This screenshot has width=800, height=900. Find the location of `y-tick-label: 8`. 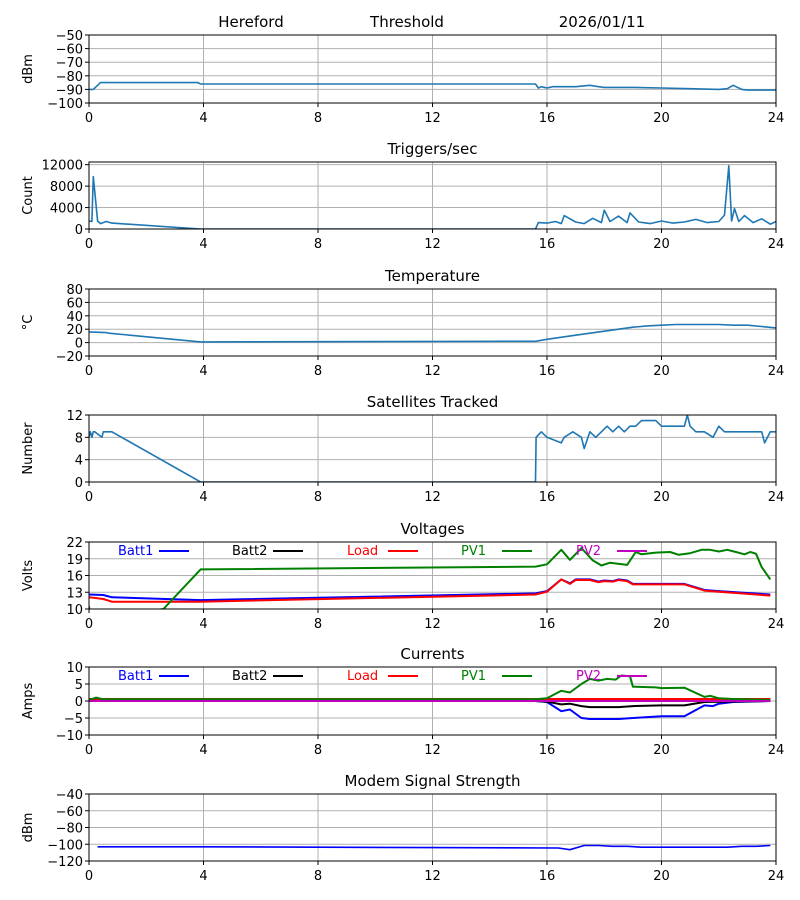

y-tick-label: 8 is located at coordinates (79, 438).